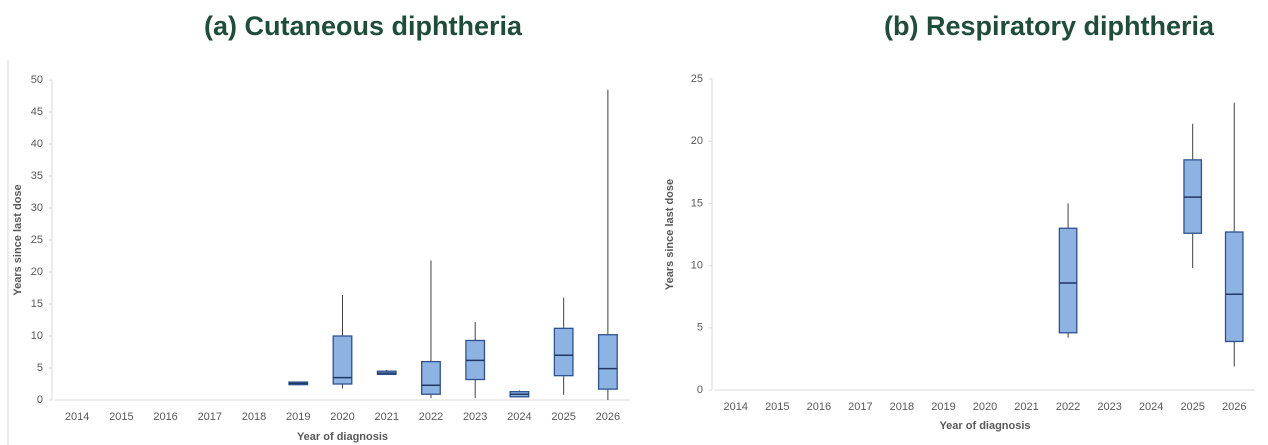  Describe the element at coordinates (37, 80) in the screenshot. I see `y-tick-label: 50` at that location.